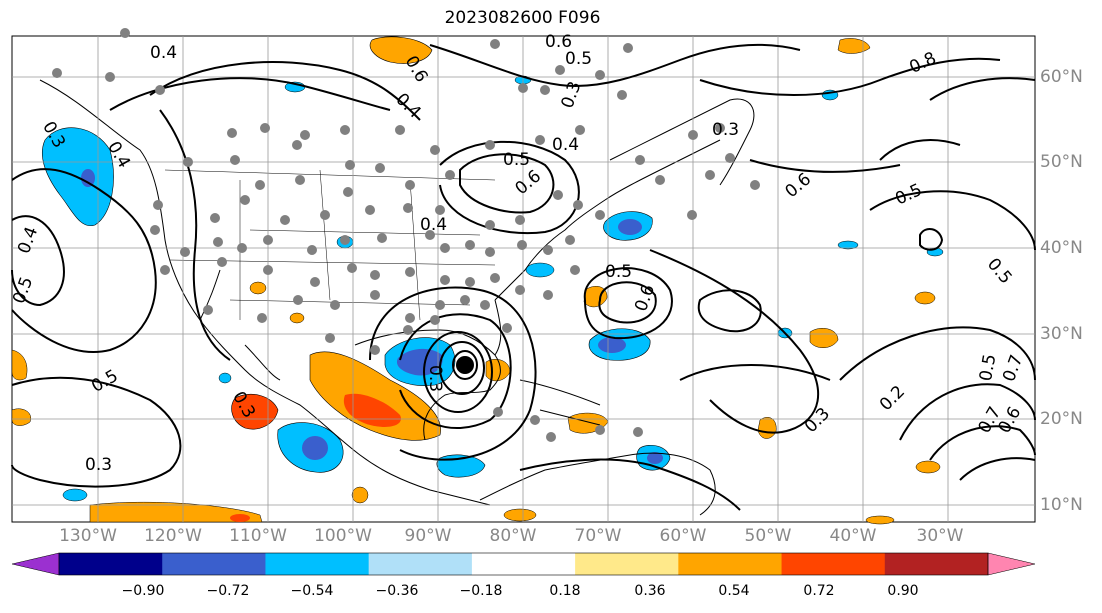  Describe the element at coordinates (513, 536) in the screenshot. I see `lon-label: 80°W` at that location.